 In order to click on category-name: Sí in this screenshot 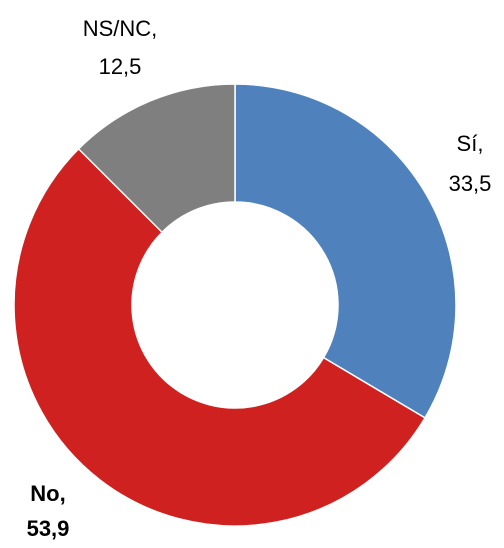, I will do `click(467, 143)`.